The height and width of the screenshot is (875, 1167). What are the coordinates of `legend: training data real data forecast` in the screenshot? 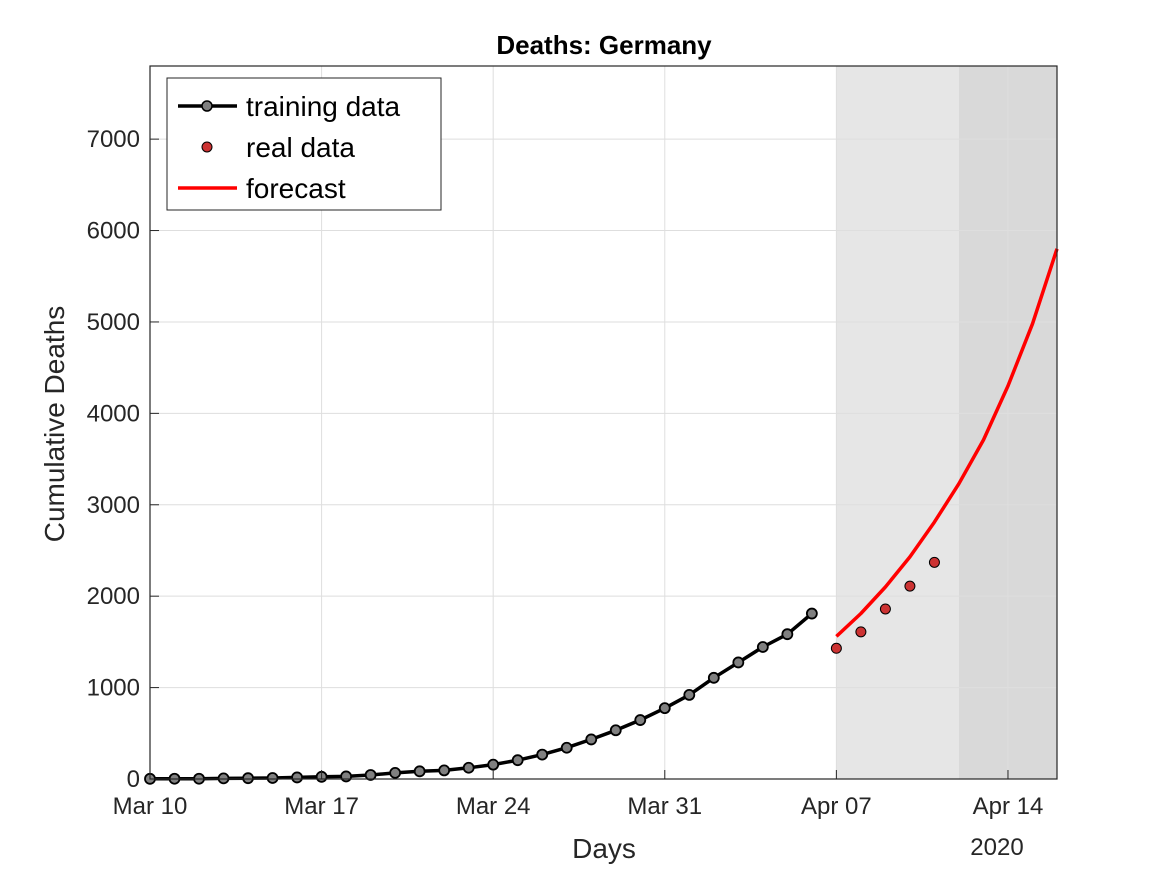 It's located at (304, 144).